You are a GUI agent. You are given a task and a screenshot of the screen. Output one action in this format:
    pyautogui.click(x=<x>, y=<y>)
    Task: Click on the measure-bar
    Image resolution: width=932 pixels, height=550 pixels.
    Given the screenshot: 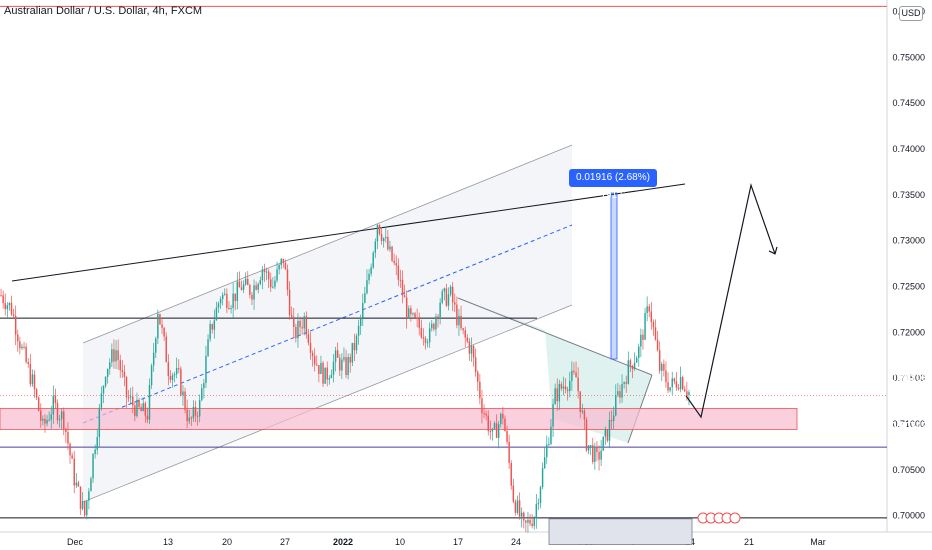 What is the action you would take?
    pyautogui.click(x=614, y=276)
    